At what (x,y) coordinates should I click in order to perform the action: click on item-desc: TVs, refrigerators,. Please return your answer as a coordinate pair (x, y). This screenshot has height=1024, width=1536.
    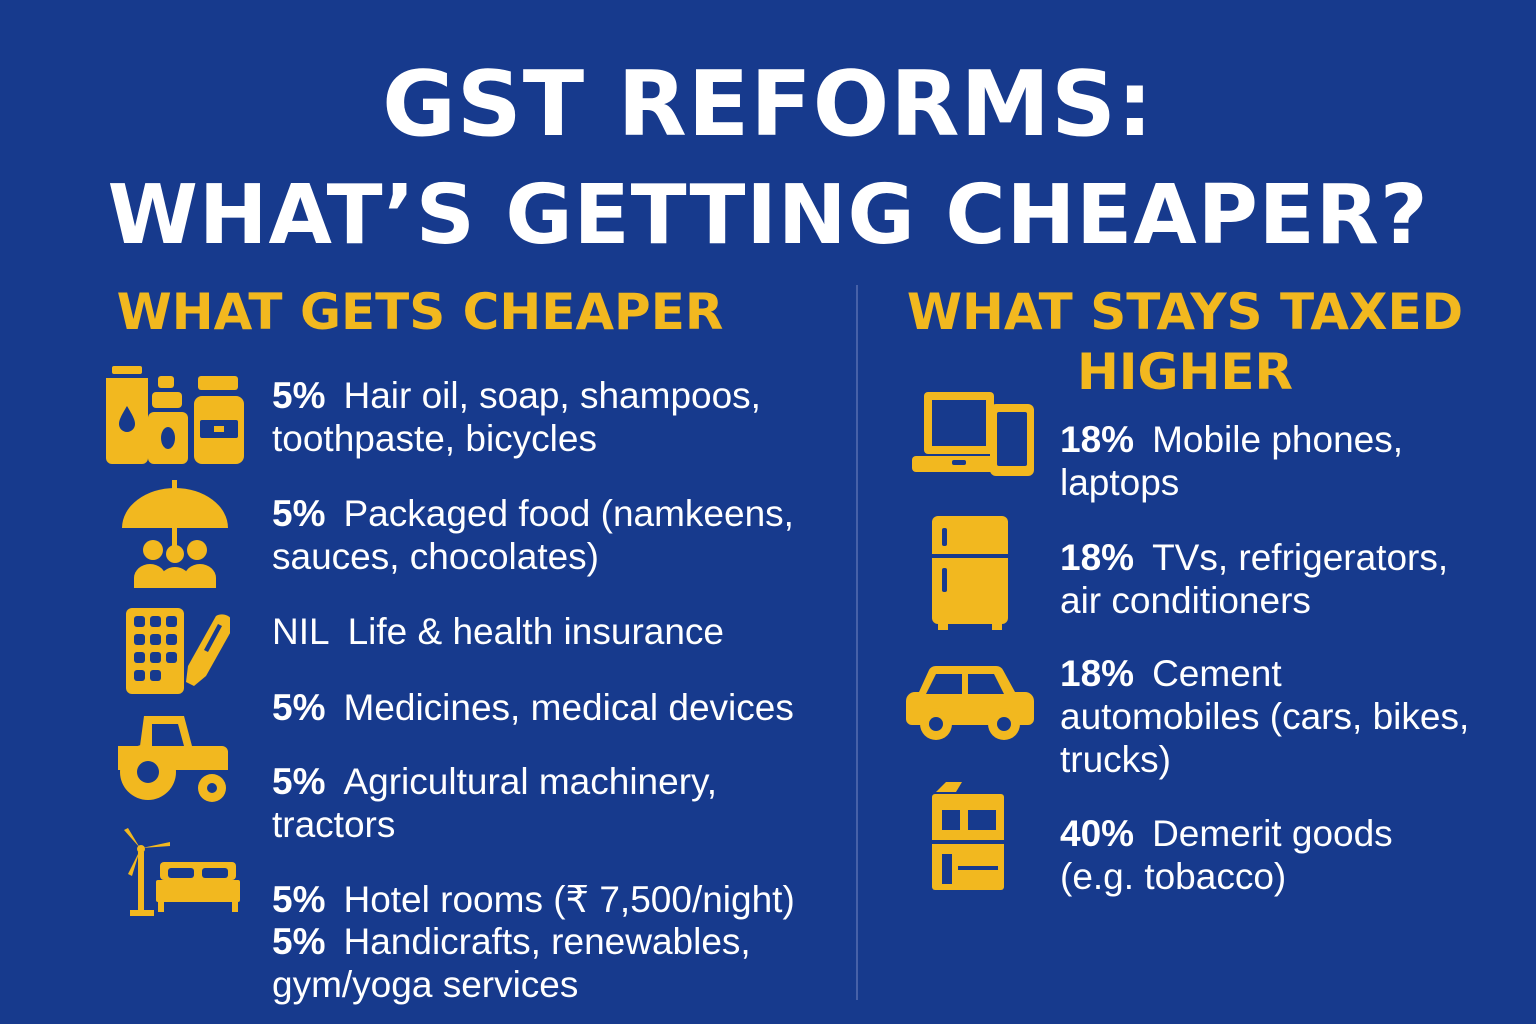
    Looking at the image, I should click on (1300, 557).